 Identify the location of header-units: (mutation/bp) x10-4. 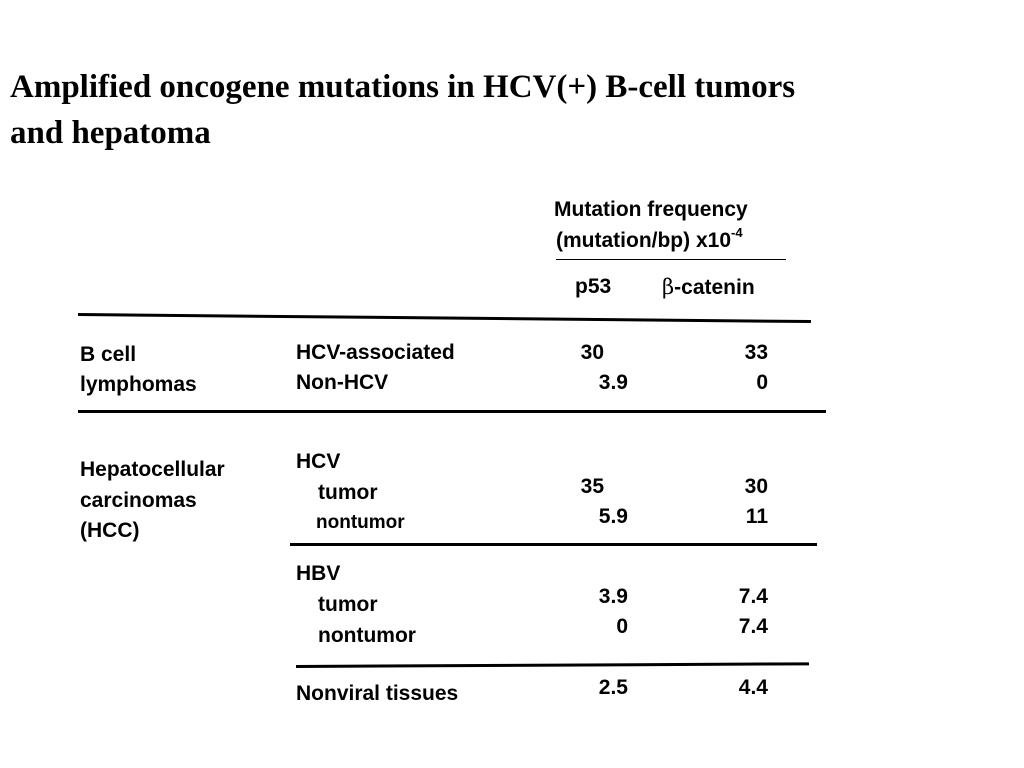
(649, 241).